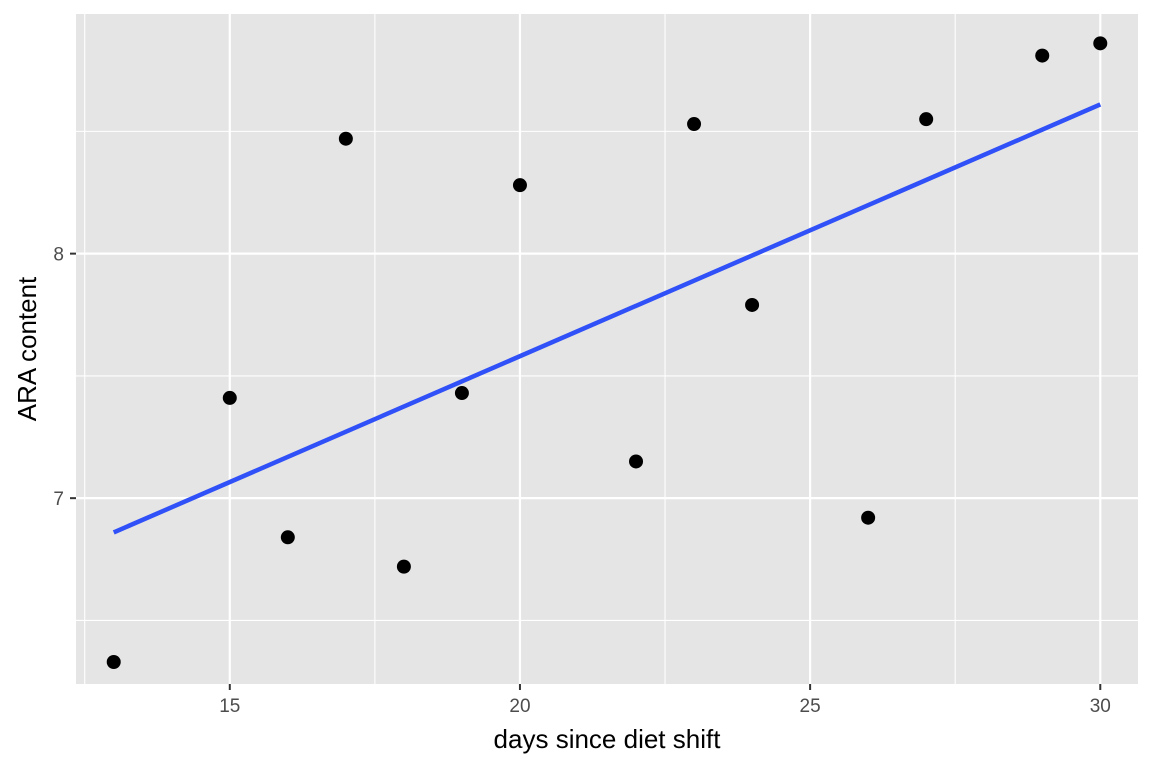  I want to click on x-tick-label: 30, so click(1100, 706).